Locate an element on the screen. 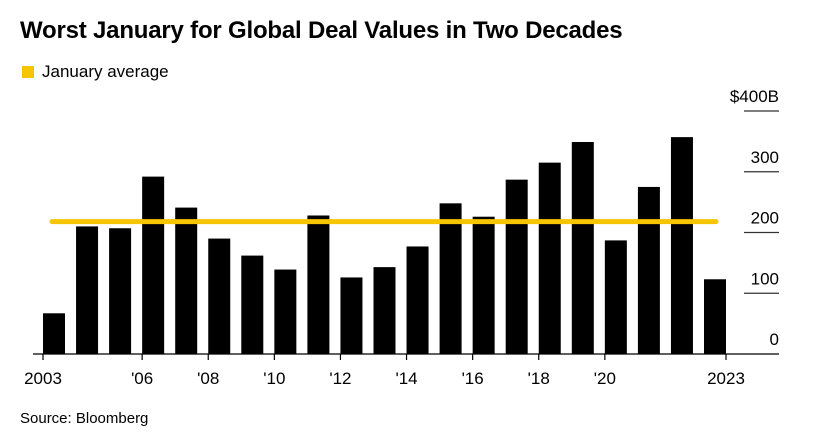  y-axis-labels: 0 100 200 300 $400B is located at coordinates (754, 218).